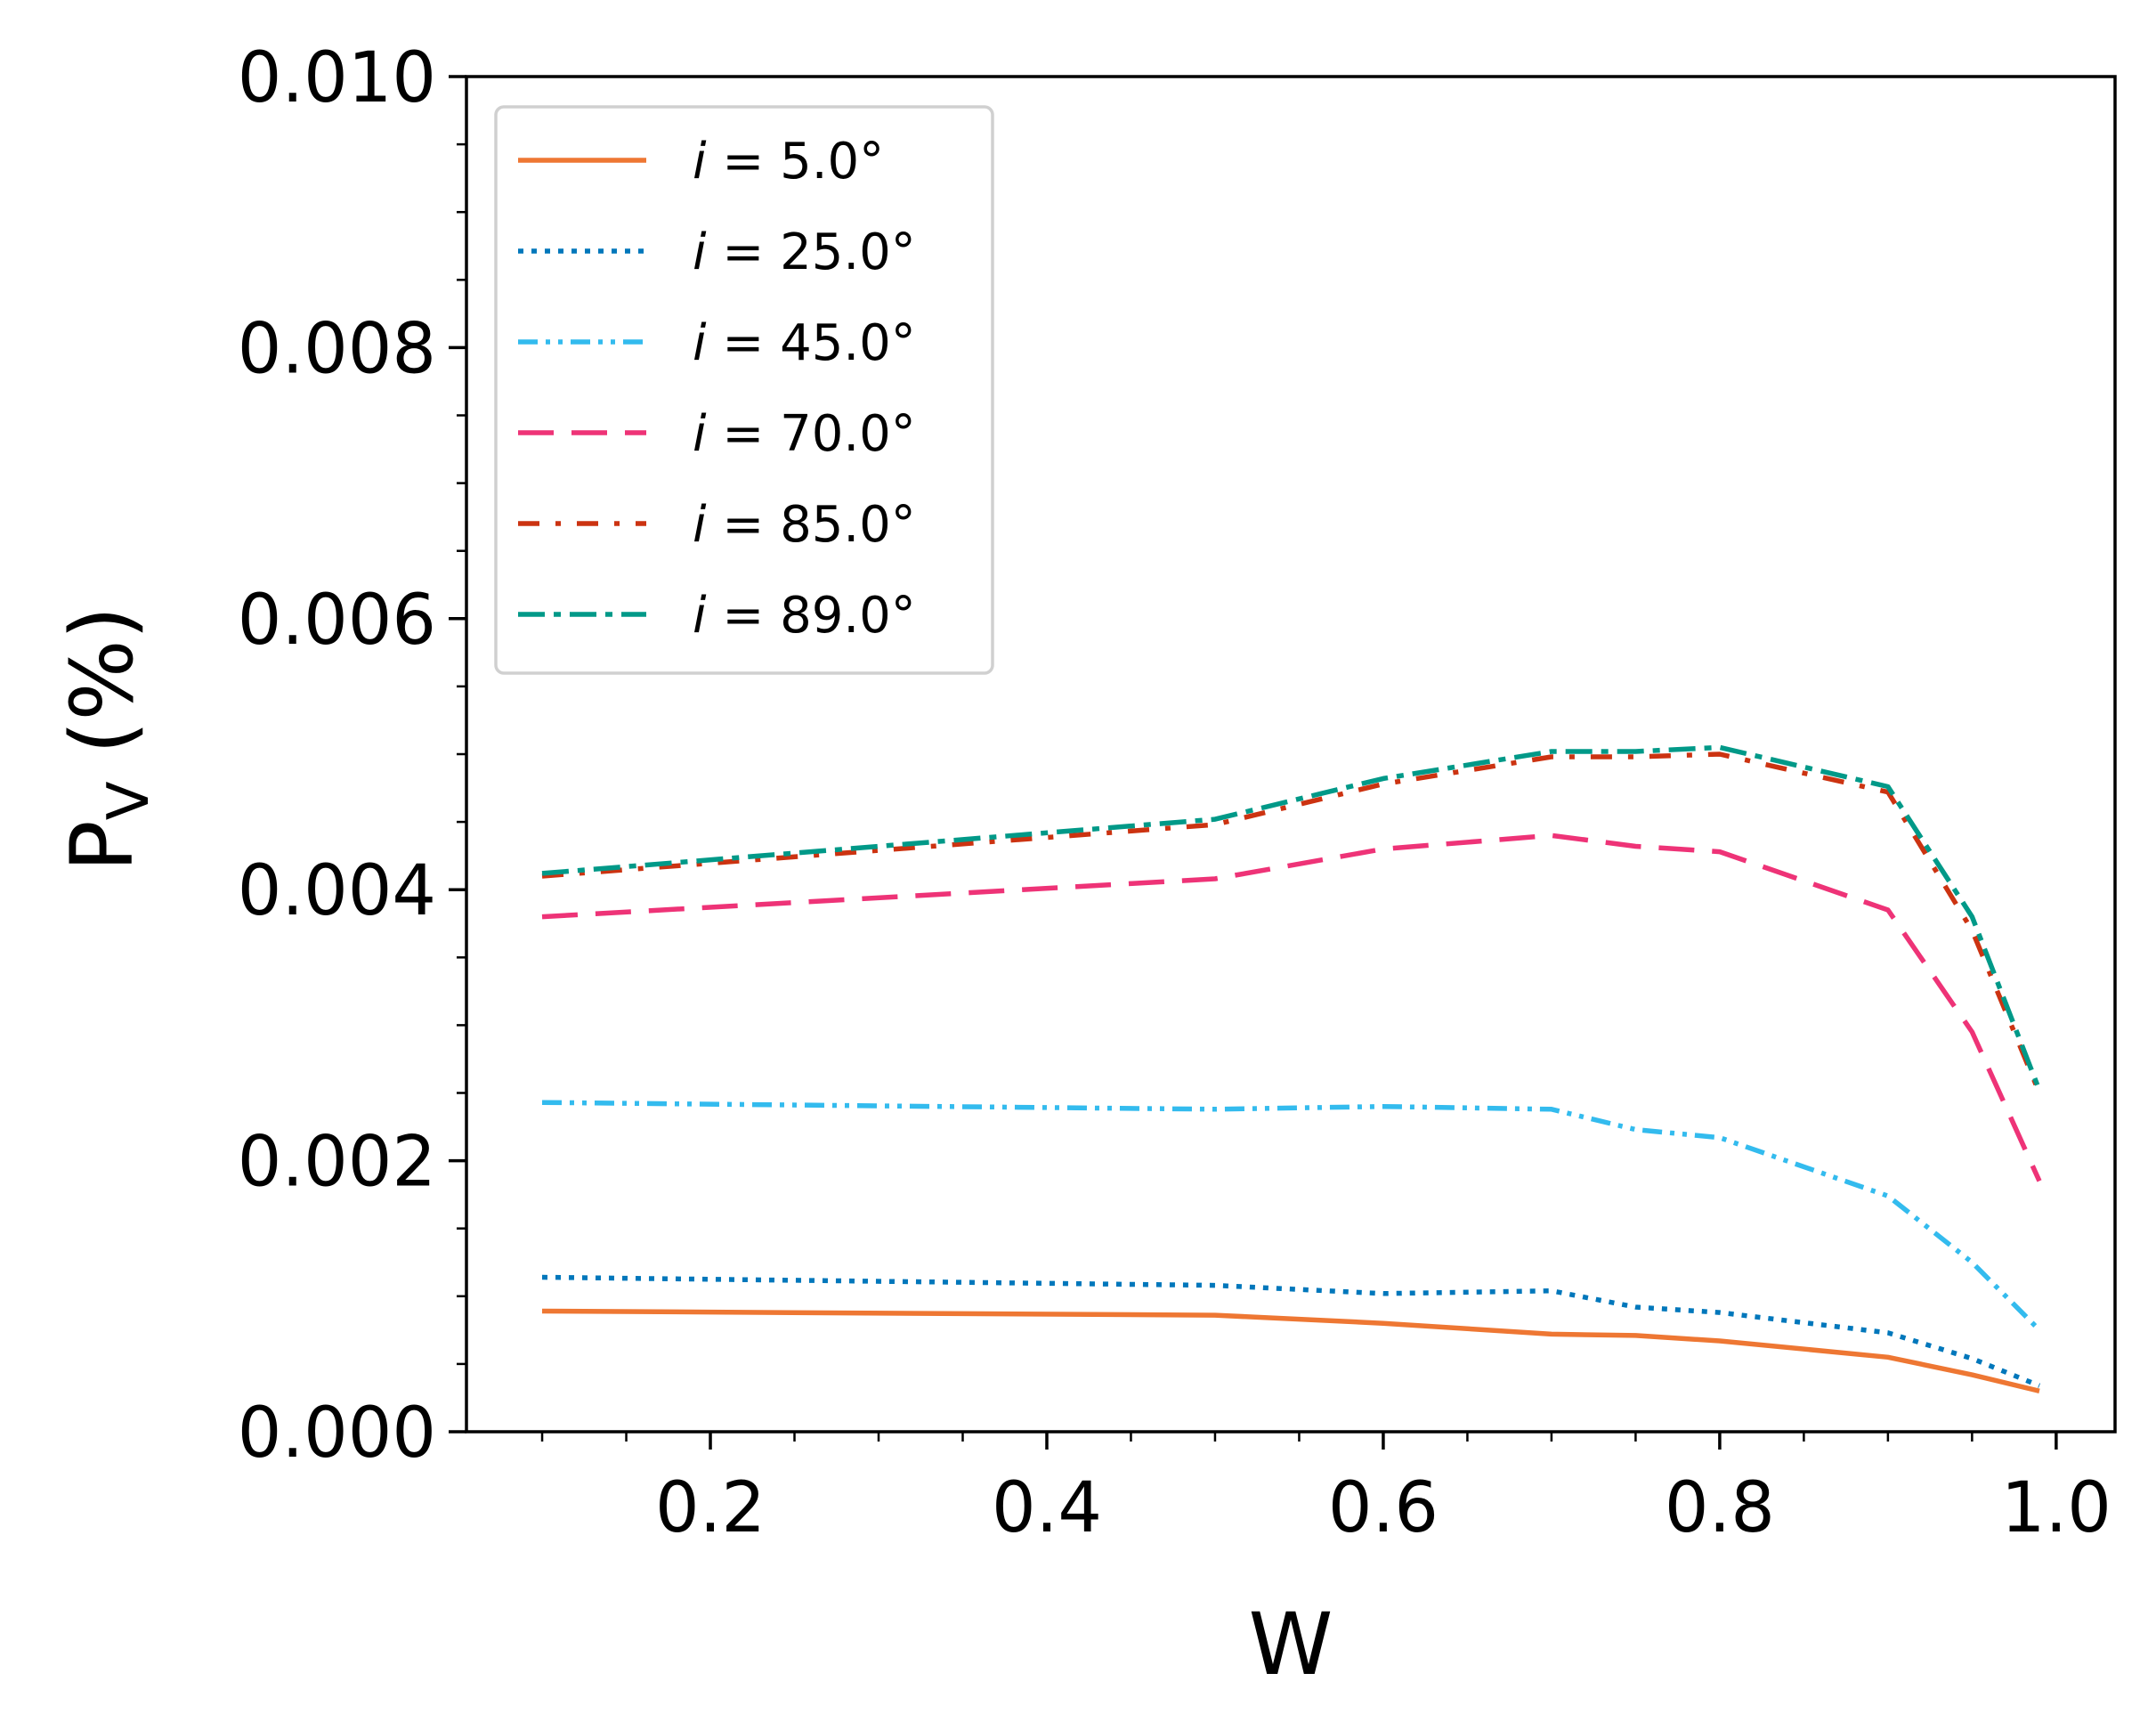 This screenshot has height=1722, width=2156. I want to click on y-axis-label: PV (%), so click(107, 739).